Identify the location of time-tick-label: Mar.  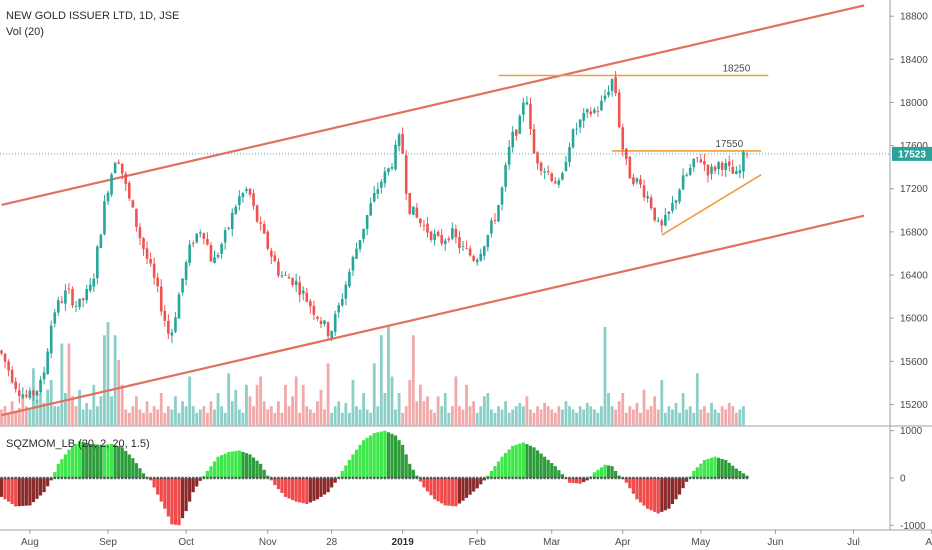
(552, 542).